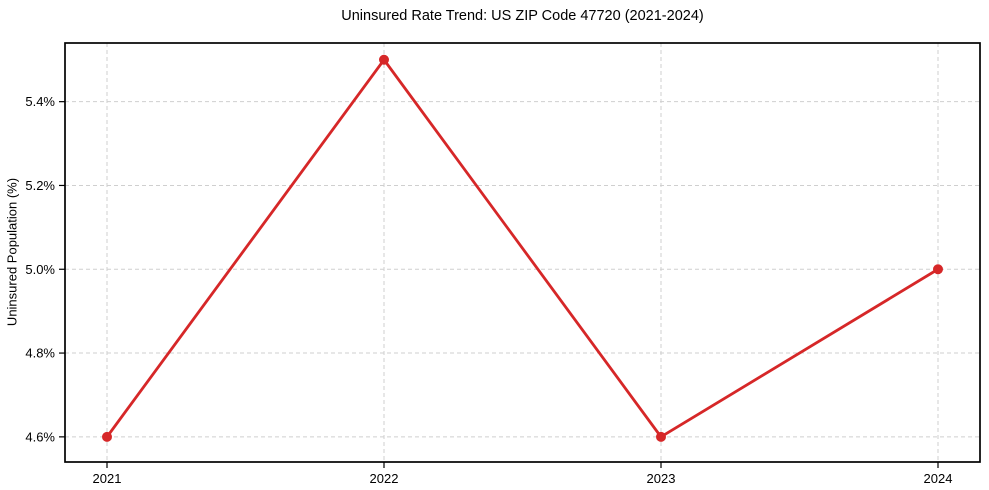 Image resolution: width=989 pixels, height=490 pixels. What do you see at coordinates (40, 101) in the screenshot?
I see `y-tick-label: 5.4%` at bounding box center [40, 101].